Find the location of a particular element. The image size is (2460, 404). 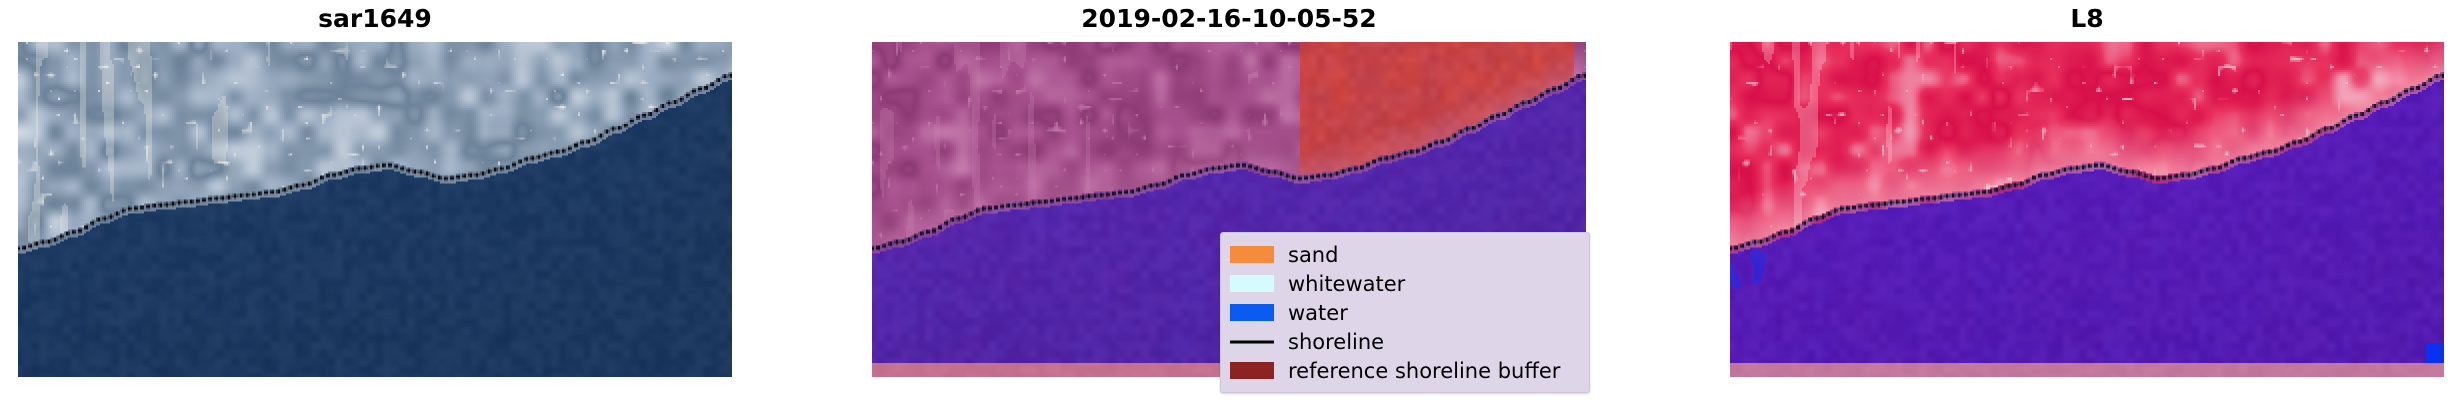

legend-label-shoreline: shoreline is located at coordinates (1336, 341).